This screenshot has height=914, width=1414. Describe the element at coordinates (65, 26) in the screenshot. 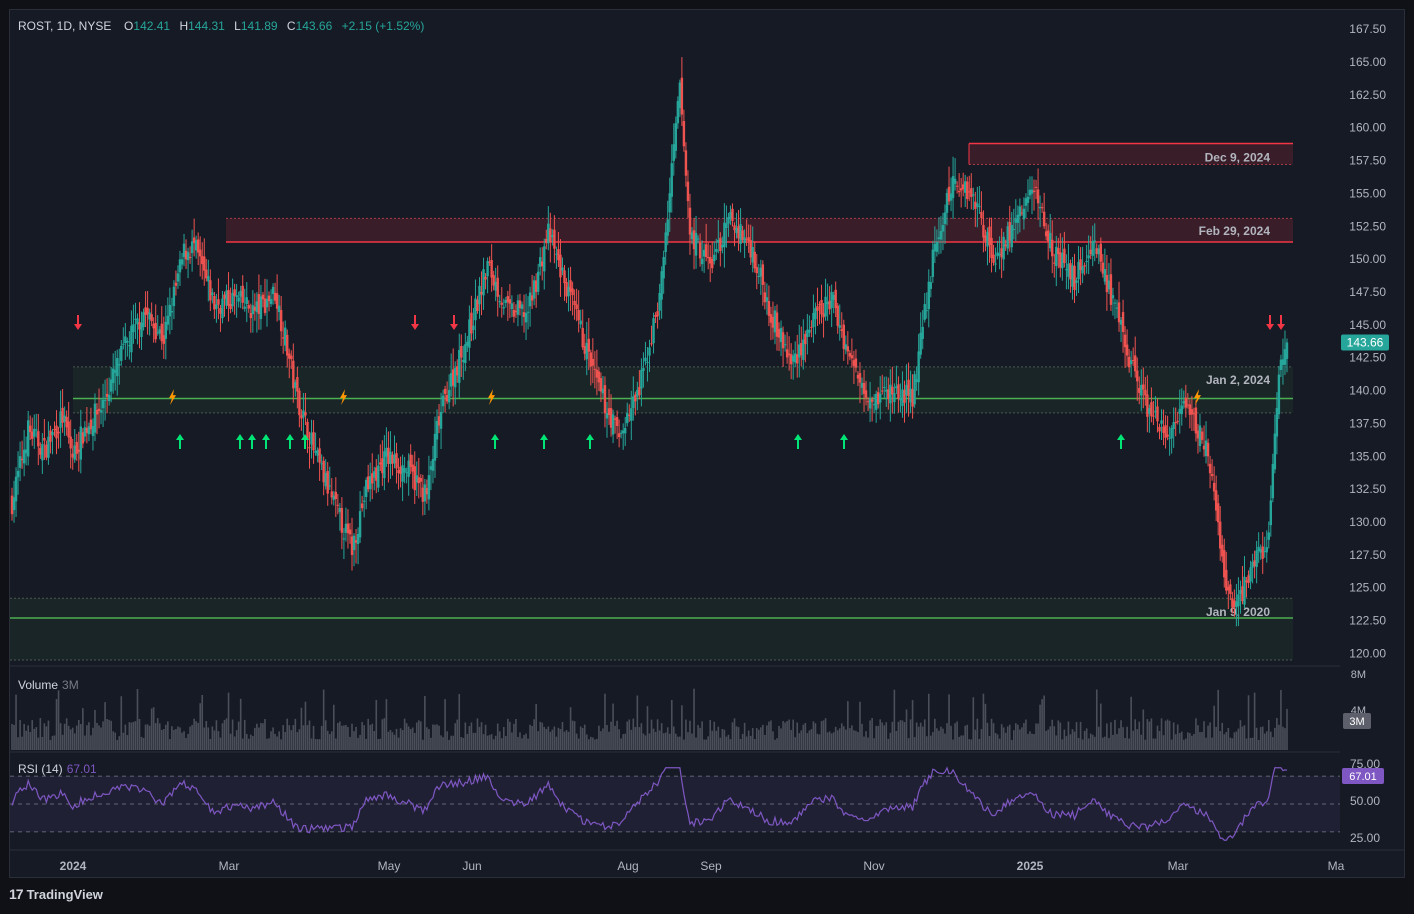

I see `symbol-name: ROST, 1D, NYSE` at that location.